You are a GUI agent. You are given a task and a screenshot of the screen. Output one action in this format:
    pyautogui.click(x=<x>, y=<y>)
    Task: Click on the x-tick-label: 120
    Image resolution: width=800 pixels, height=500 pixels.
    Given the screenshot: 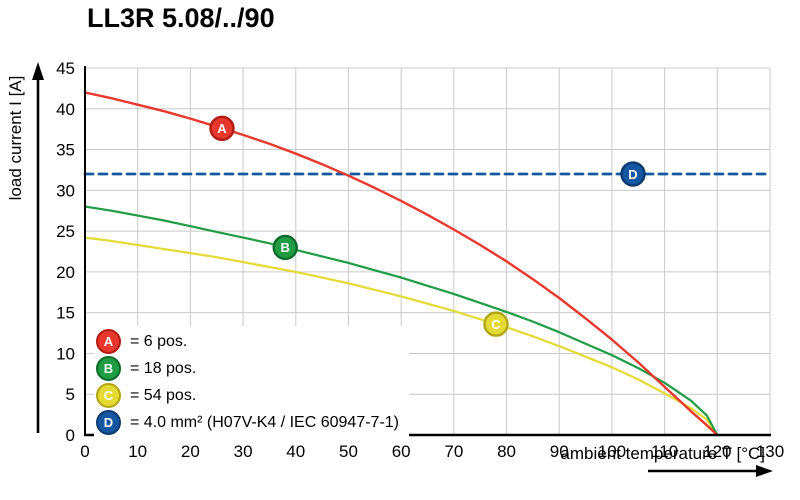 What is the action you would take?
    pyautogui.click(x=717, y=451)
    